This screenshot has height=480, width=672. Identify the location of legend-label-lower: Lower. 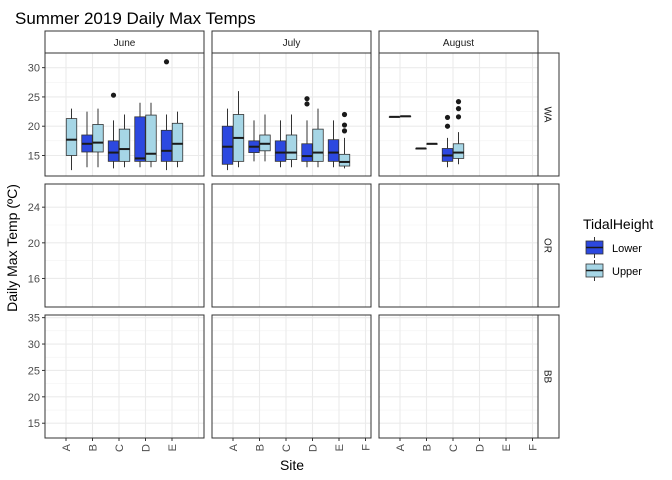
(627, 249).